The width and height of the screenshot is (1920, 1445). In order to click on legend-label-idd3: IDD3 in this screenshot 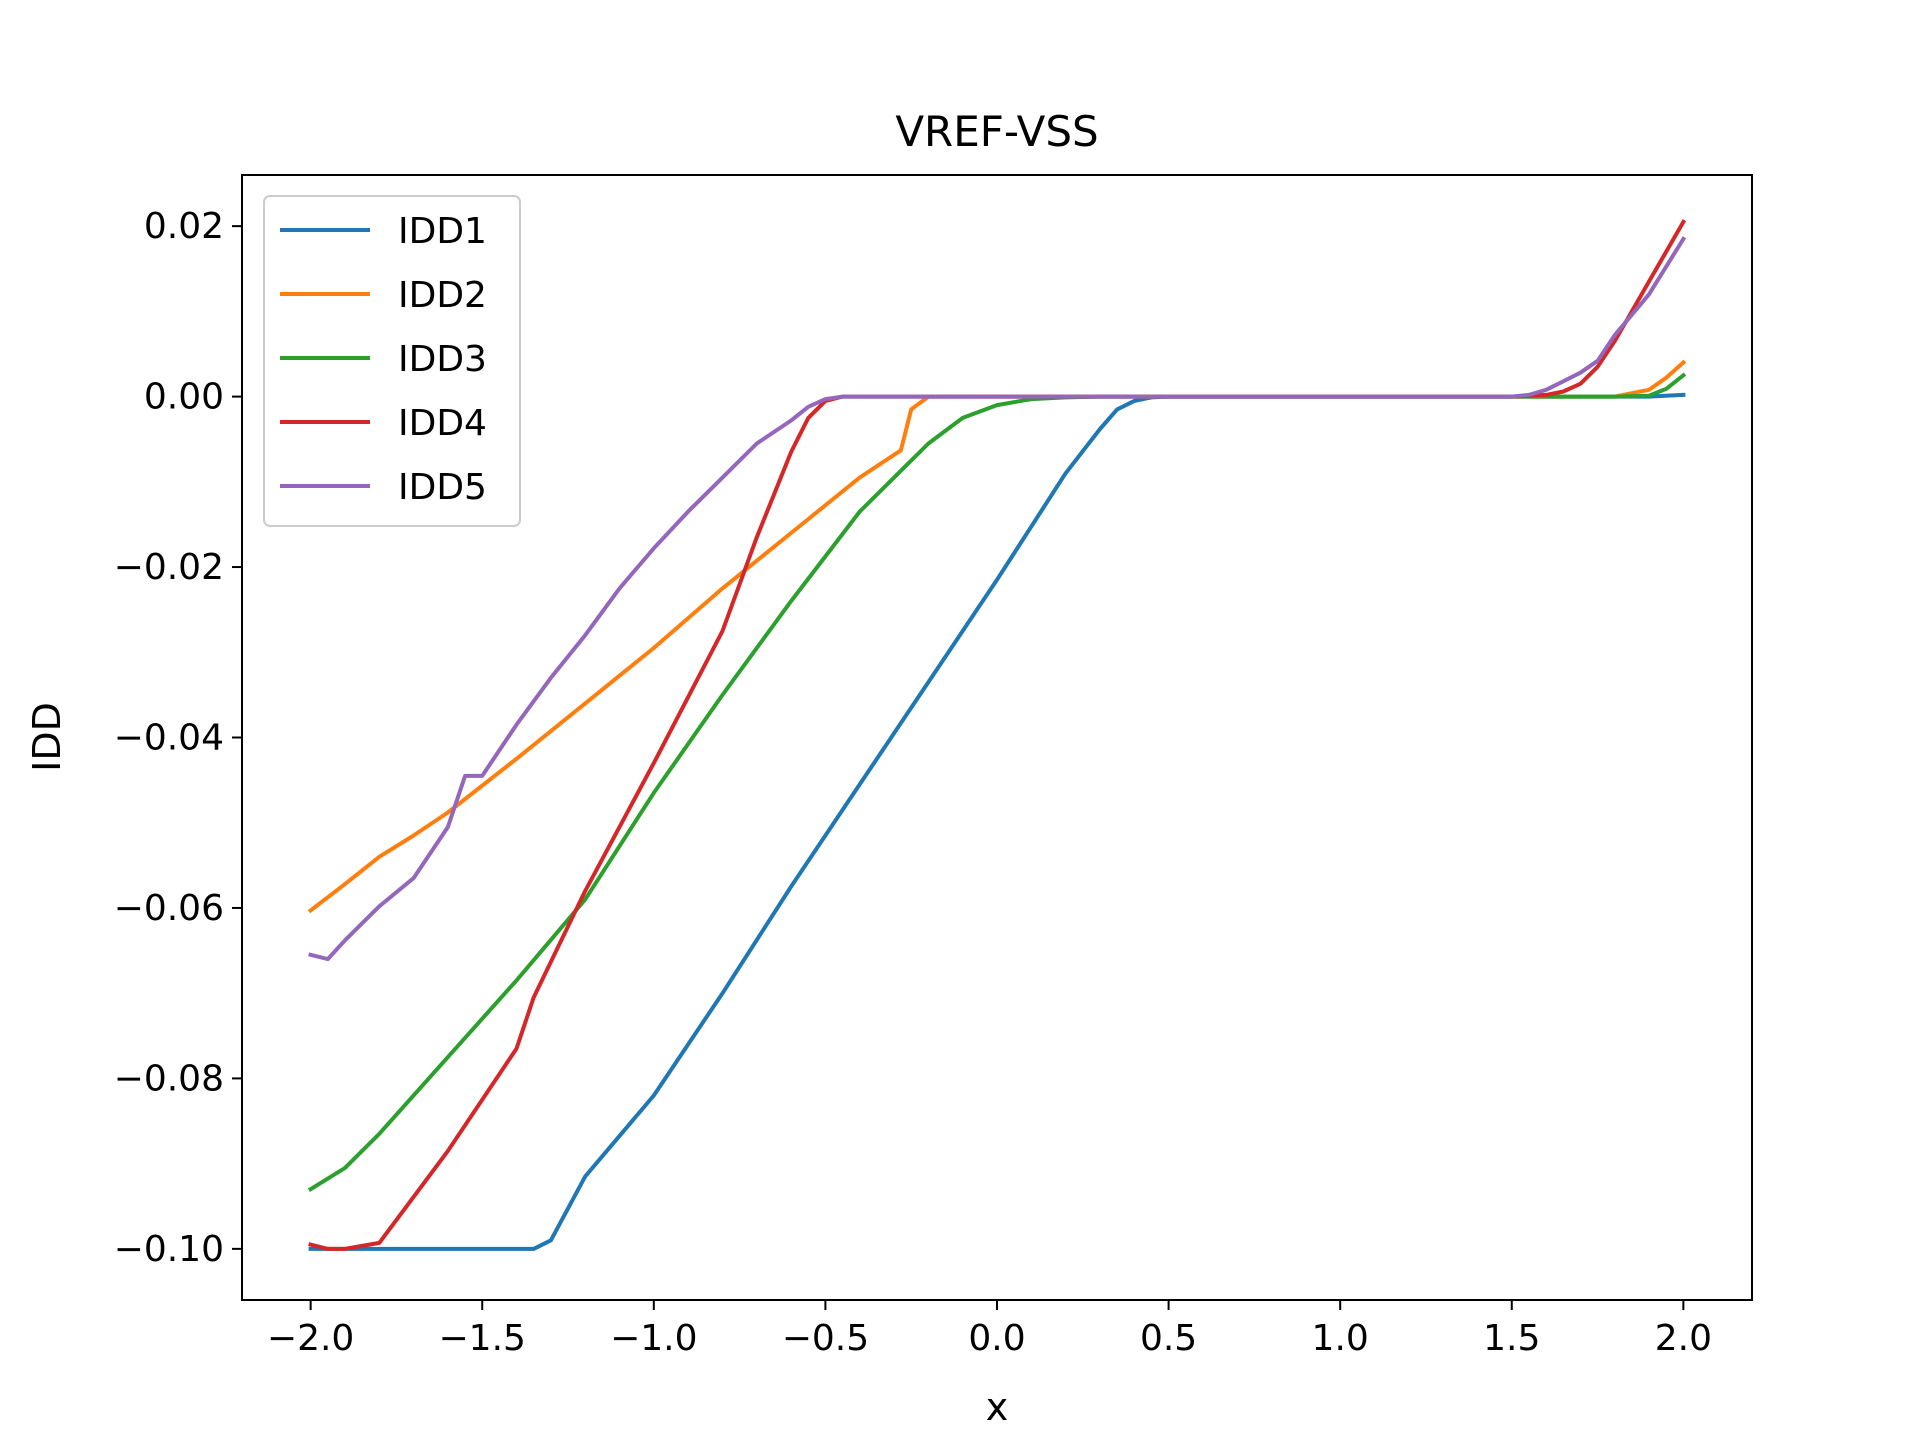, I will do `click(442, 359)`.